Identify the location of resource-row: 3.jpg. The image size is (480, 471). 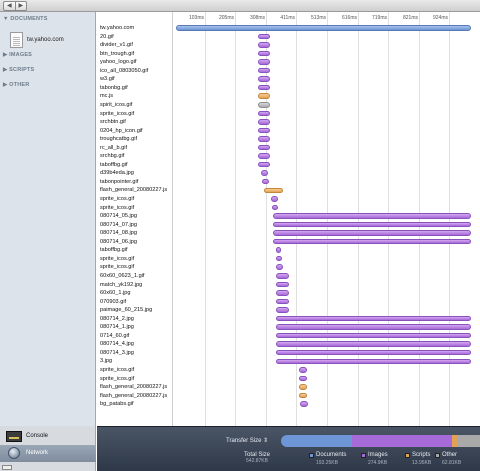
(134, 361).